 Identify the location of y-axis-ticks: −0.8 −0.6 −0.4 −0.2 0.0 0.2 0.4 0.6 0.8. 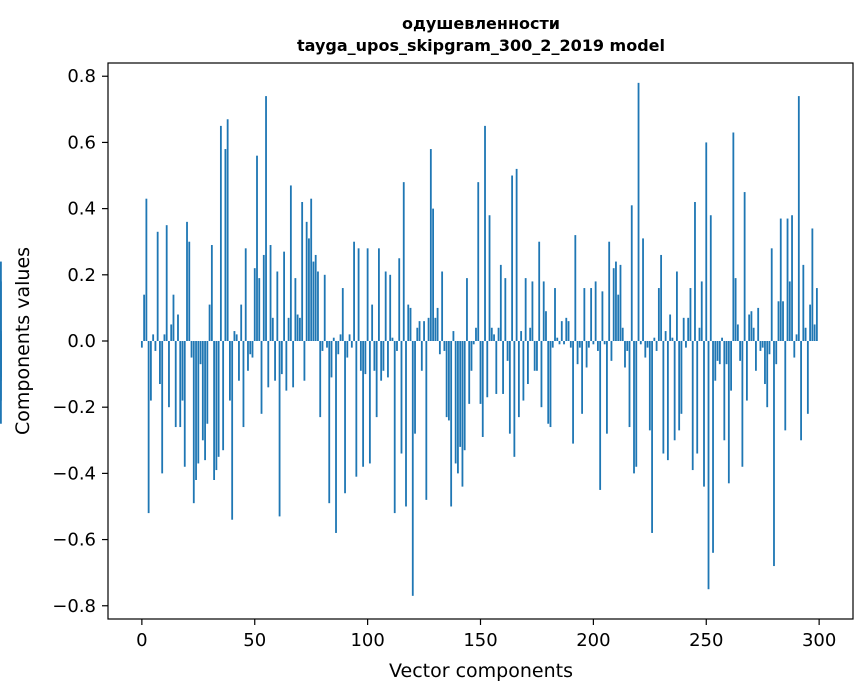
(80, 341).